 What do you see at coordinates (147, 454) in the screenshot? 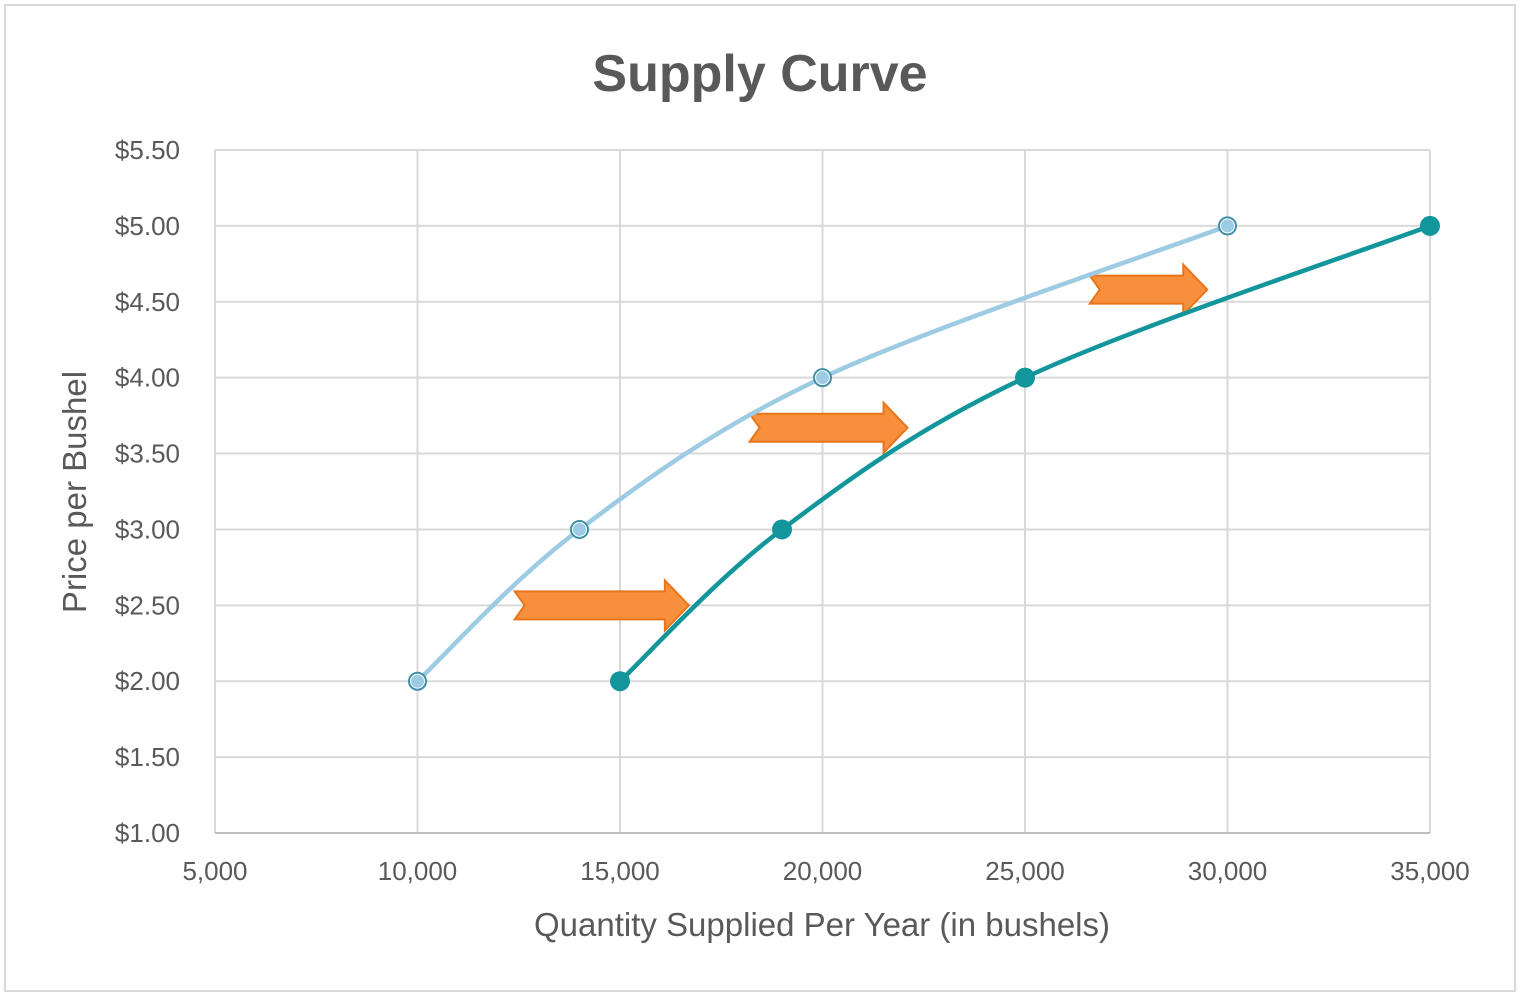
I see `y-tick-label: $3.50` at bounding box center [147, 454].